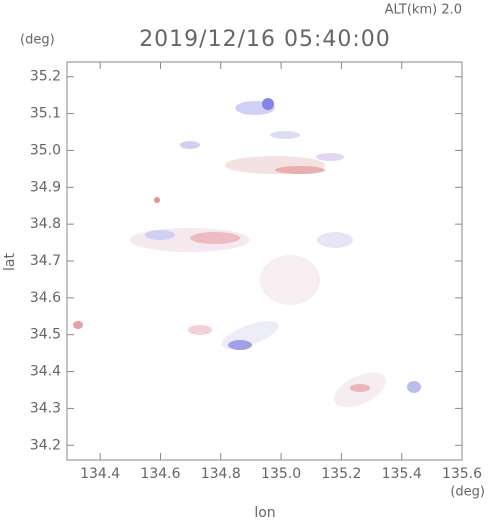 The image size is (491, 521). What do you see at coordinates (37, 40) in the screenshot?
I see `y-unit: (deg)` at bounding box center [37, 40].